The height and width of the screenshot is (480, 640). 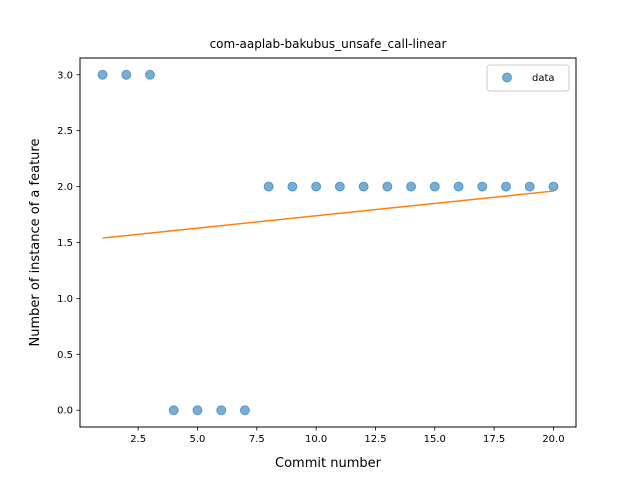 What do you see at coordinates (257, 439) in the screenshot?
I see `x-tick-label: 7.5` at bounding box center [257, 439].